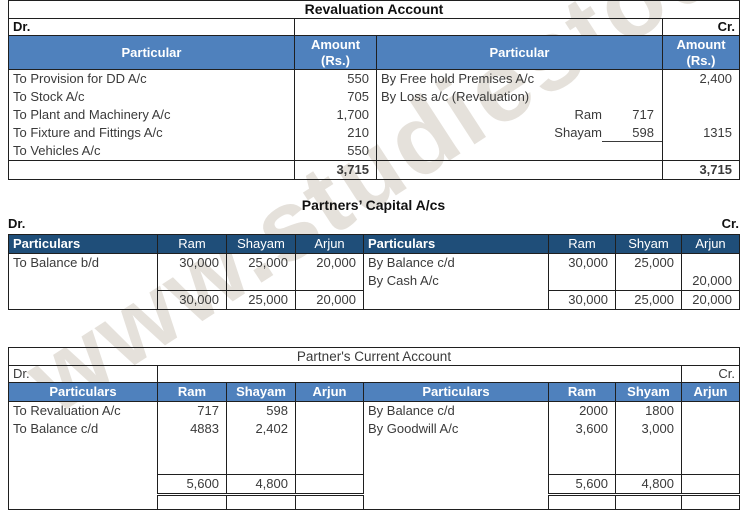 The height and width of the screenshot is (523, 747). What do you see at coordinates (657, 428) in the screenshot?
I see `entry-amount: 3,000` at bounding box center [657, 428].